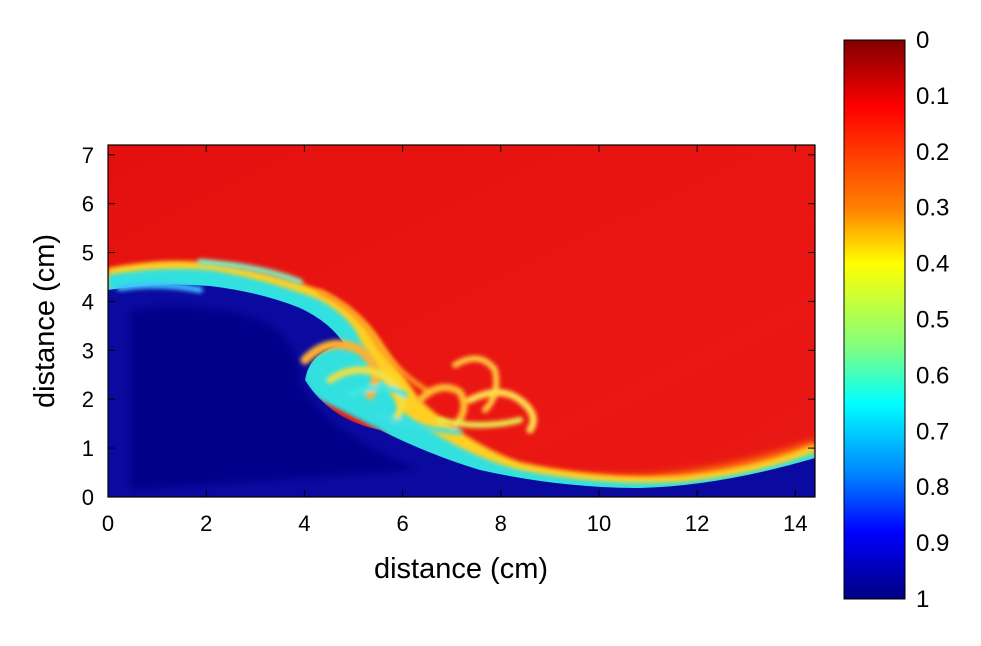 This screenshot has height=646, width=981. I want to click on y-tick-label: 1, so click(88, 448).